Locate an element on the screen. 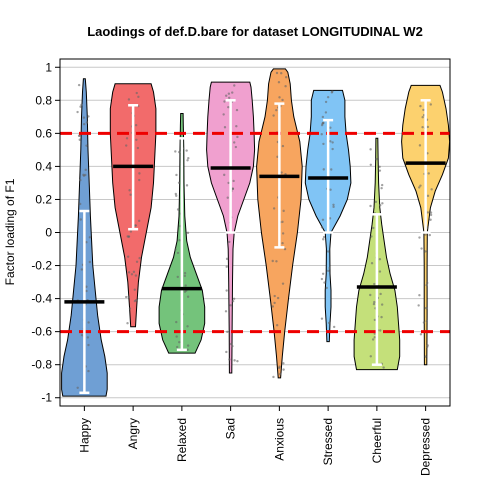 This screenshot has height=480, width=480. y-tick-label: 0 is located at coordinates (48, 233).